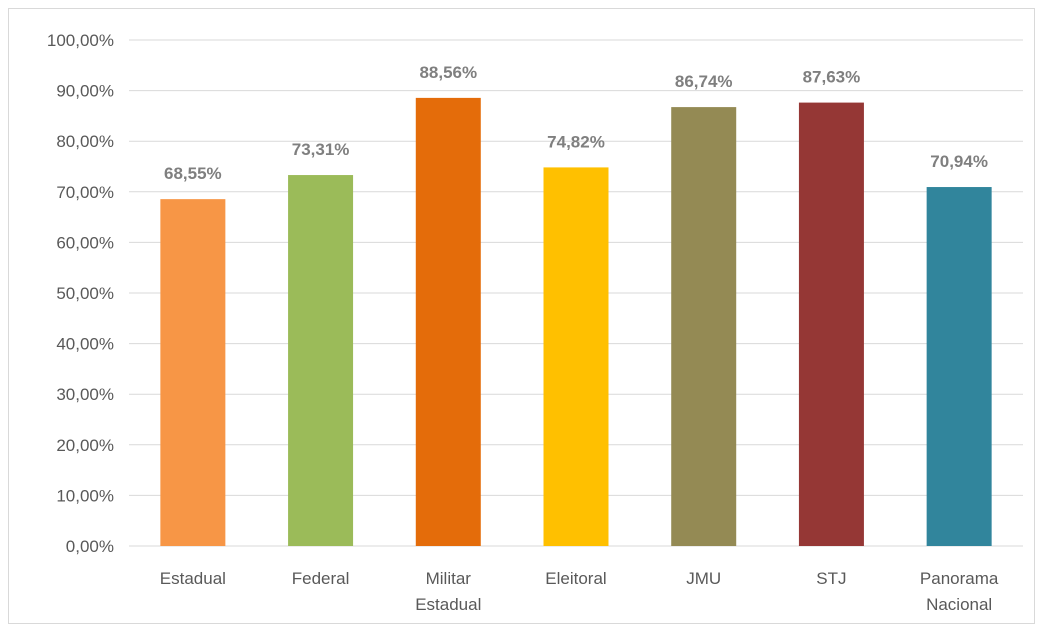 This screenshot has width=1044, height=634. What do you see at coordinates (85, 394) in the screenshot?
I see `y-tick-label: 30,00%` at bounding box center [85, 394].